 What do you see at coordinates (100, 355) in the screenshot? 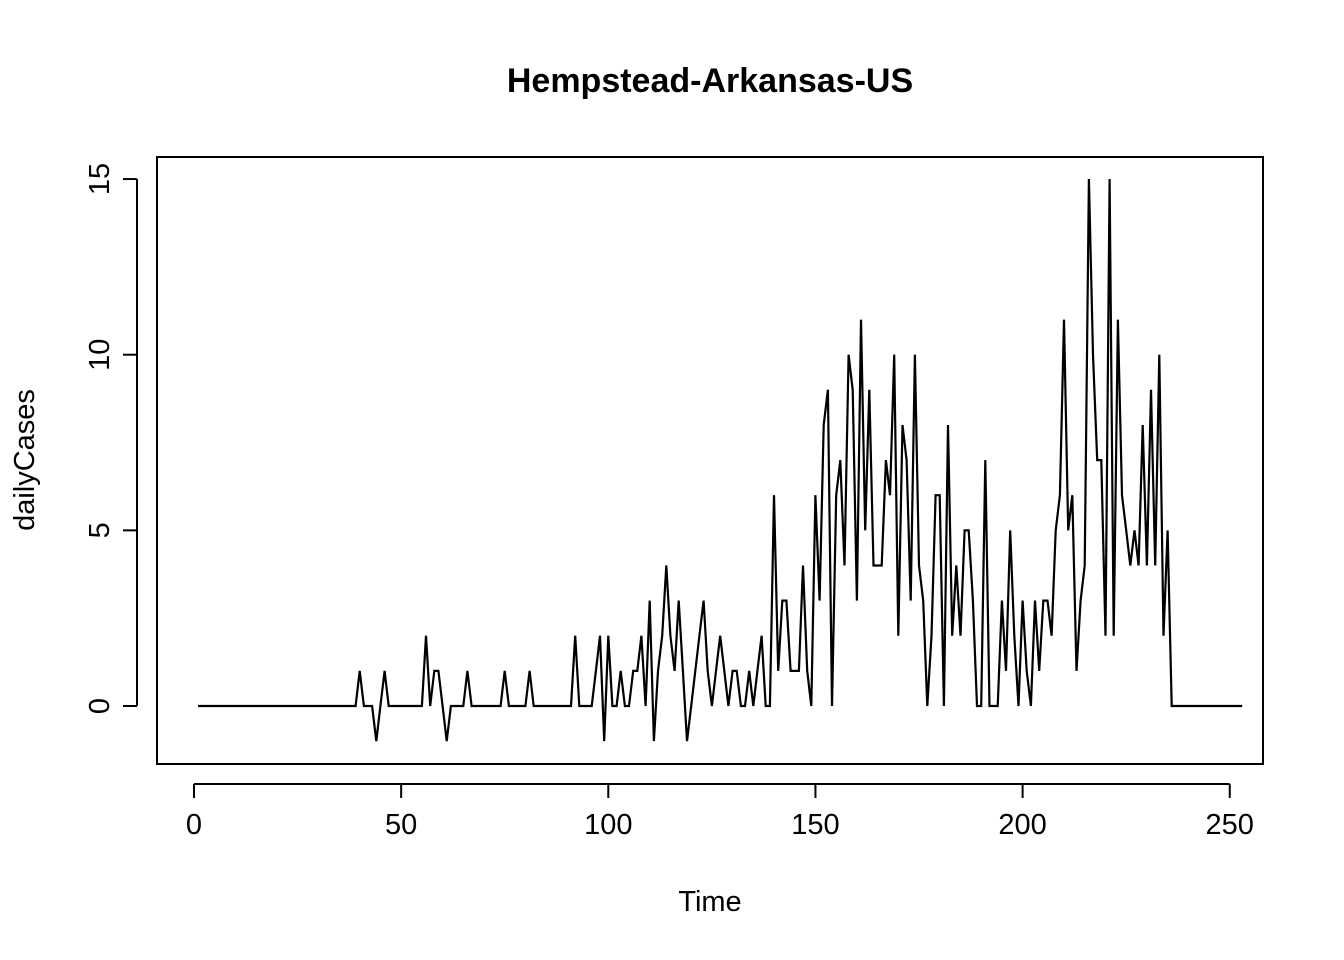
I see `y-tick-label: 10` at bounding box center [100, 355].